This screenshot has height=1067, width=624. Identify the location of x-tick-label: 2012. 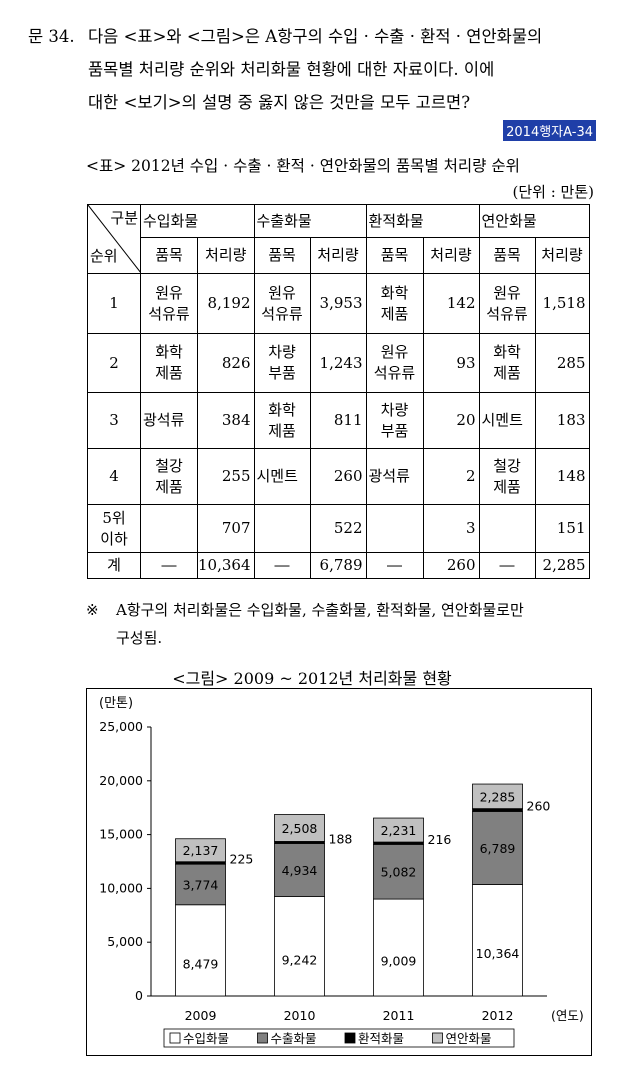
(498, 1015).